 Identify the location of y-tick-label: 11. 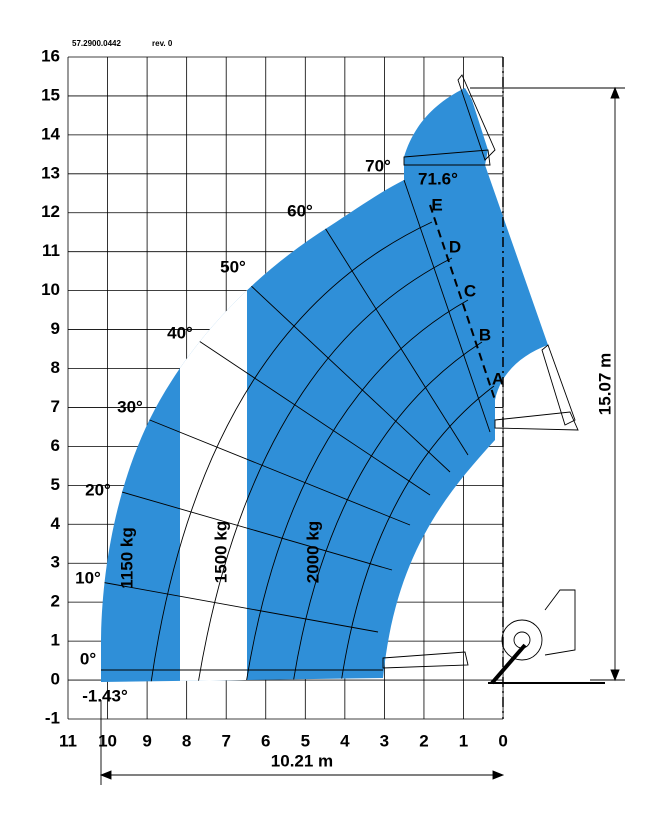
(51, 250).